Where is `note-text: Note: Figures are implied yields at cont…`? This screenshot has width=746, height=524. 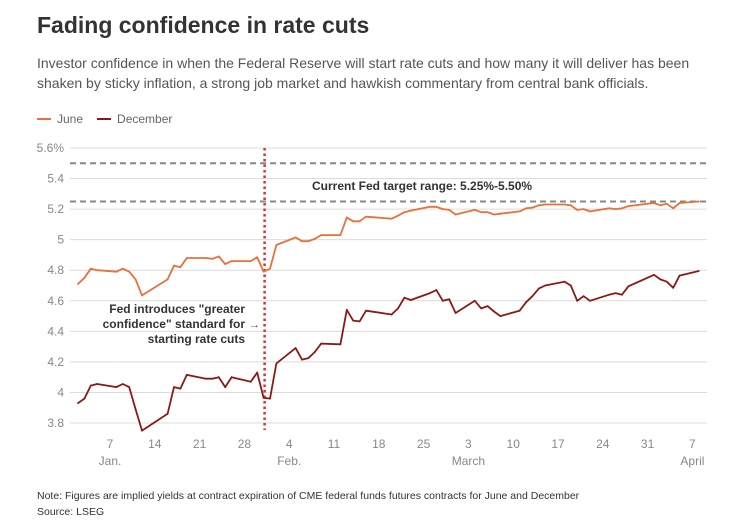 note-text: Note: Figures are implied yields at cont… is located at coordinates (308, 496).